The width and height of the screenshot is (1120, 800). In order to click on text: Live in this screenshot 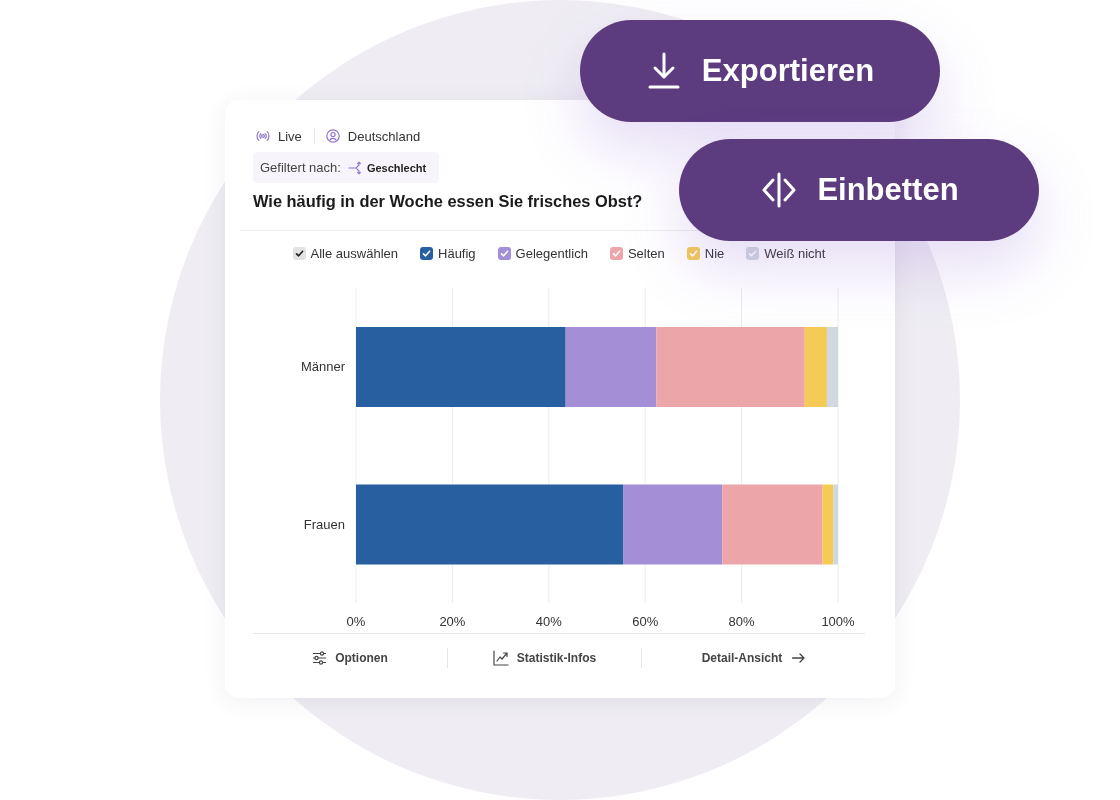, I will do `click(290, 136)`.